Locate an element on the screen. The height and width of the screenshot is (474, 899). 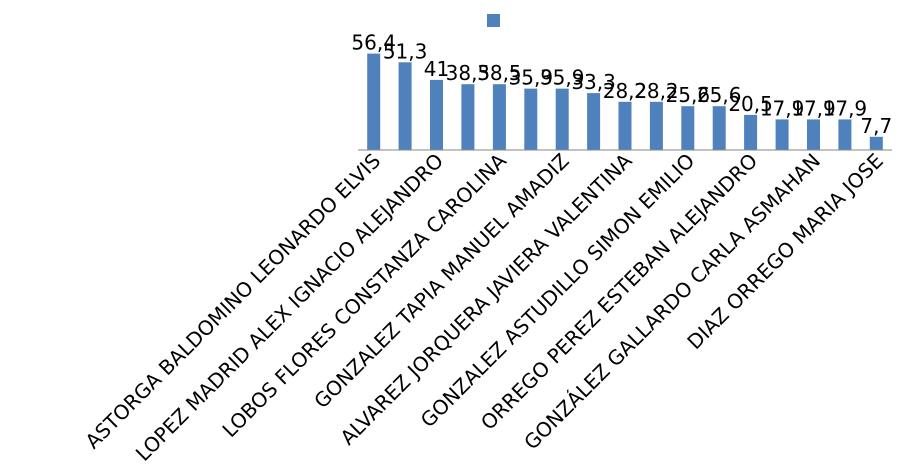
data-label-3: 38,5 is located at coordinates (468, 73).